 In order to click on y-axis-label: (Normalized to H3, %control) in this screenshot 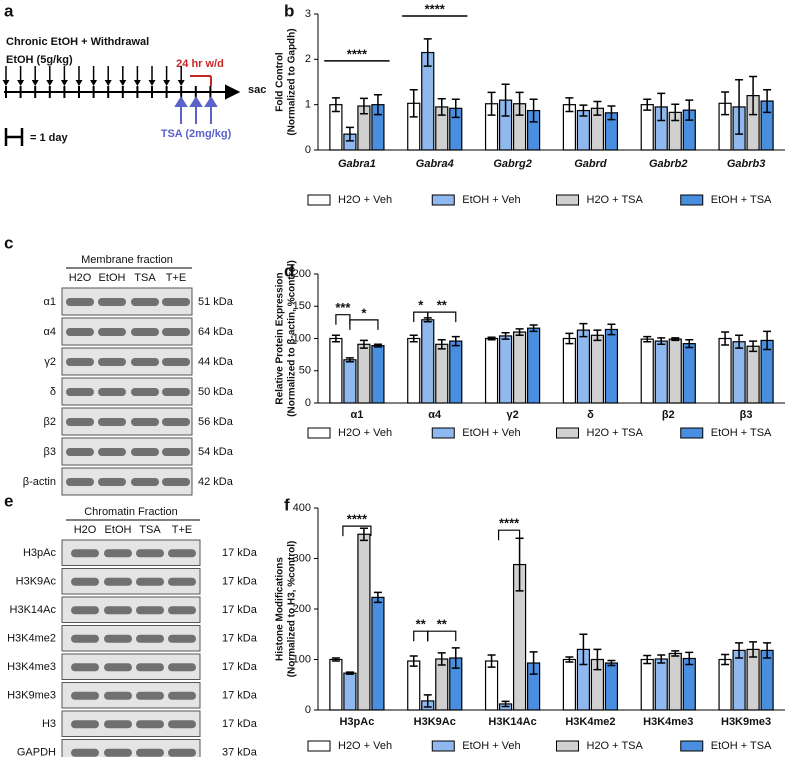, I will do `click(292, 609)`.